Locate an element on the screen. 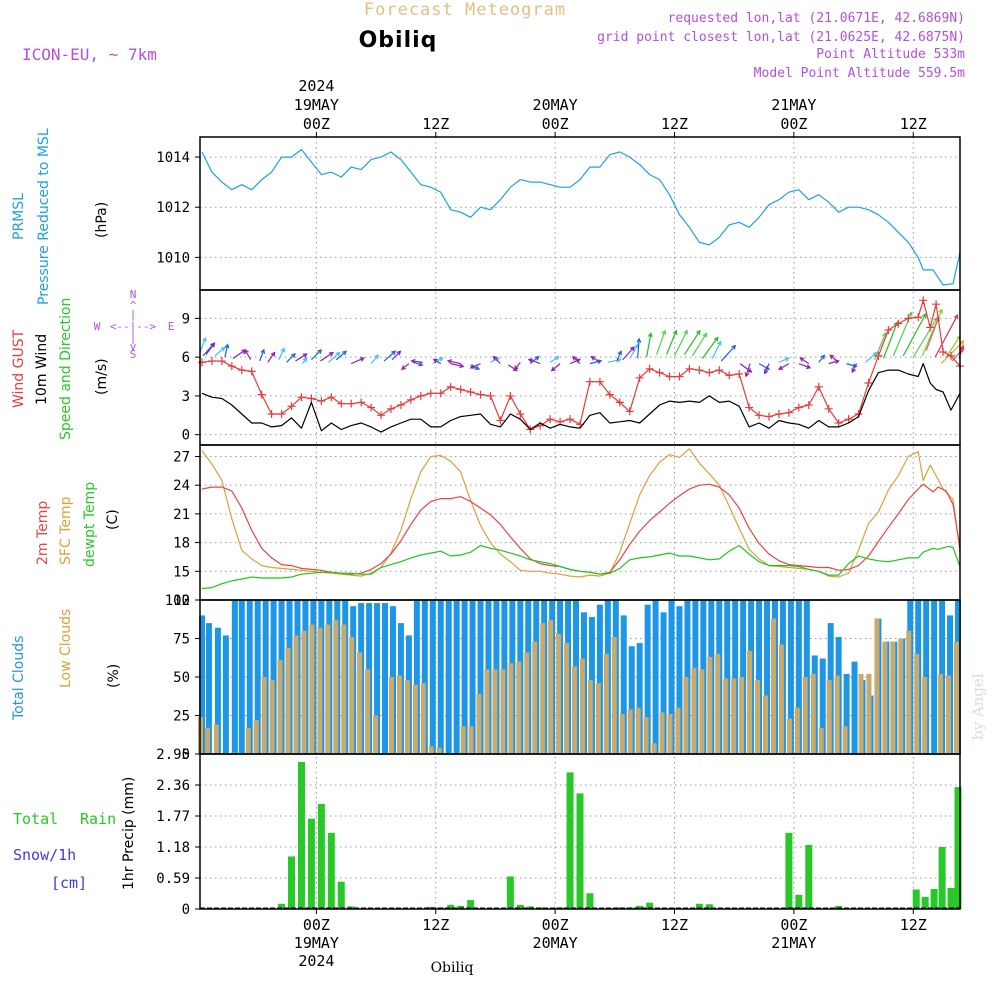 The height and width of the screenshot is (1000, 1000). label-cm: [cm] is located at coordinates (69, 883).